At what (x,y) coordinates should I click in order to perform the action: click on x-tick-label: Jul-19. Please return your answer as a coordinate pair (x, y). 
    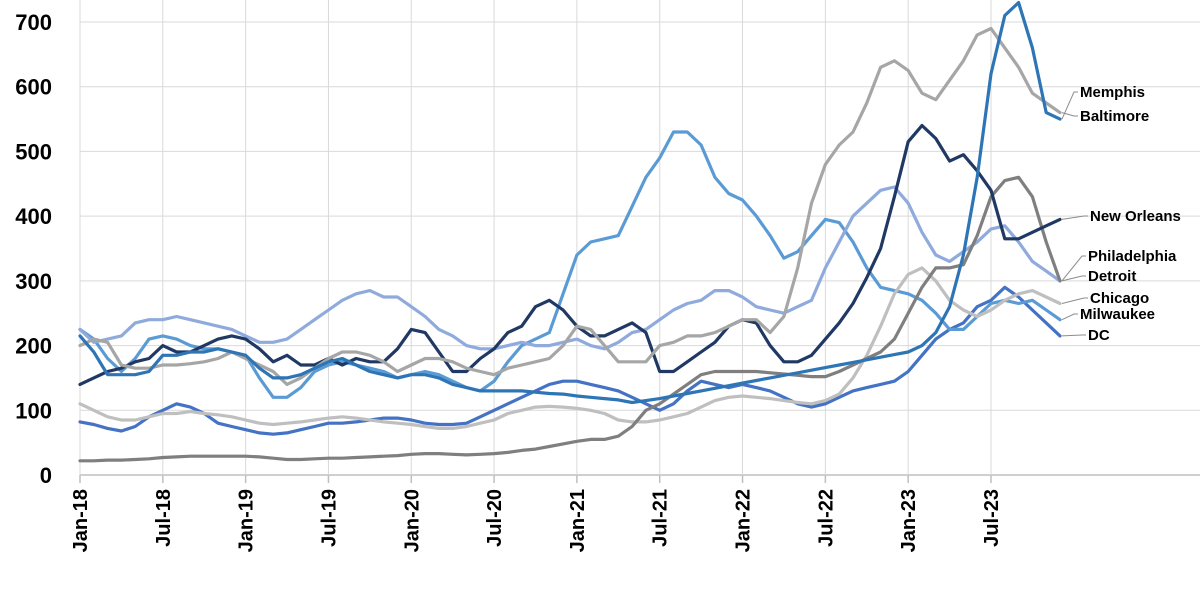
    Looking at the image, I should click on (329, 518).